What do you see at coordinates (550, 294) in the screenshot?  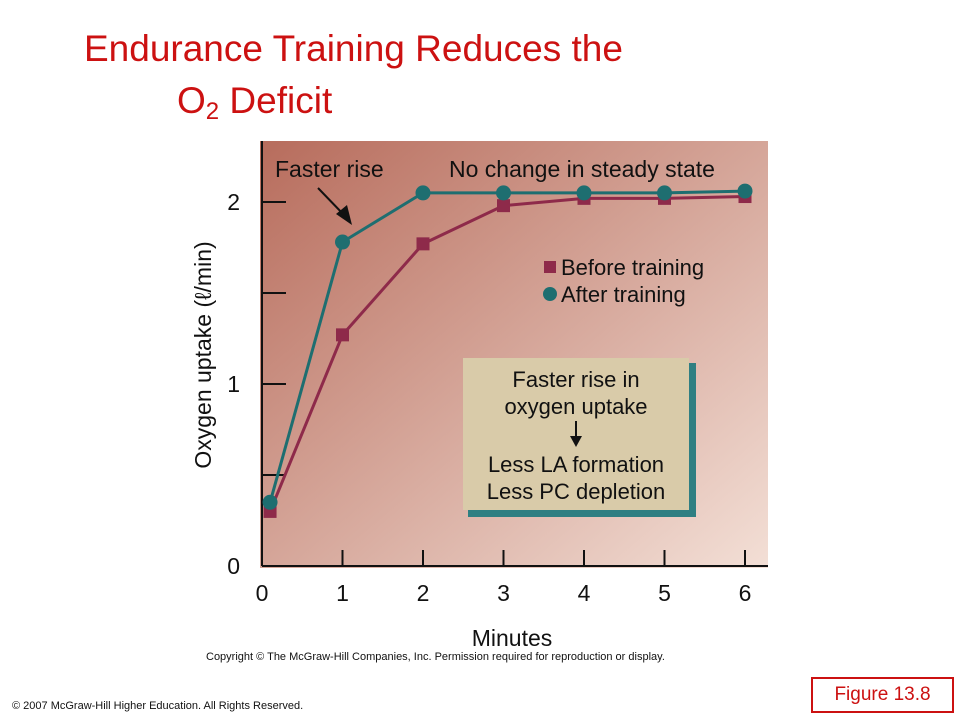 I see `legend-after-marker` at bounding box center [550, 294].